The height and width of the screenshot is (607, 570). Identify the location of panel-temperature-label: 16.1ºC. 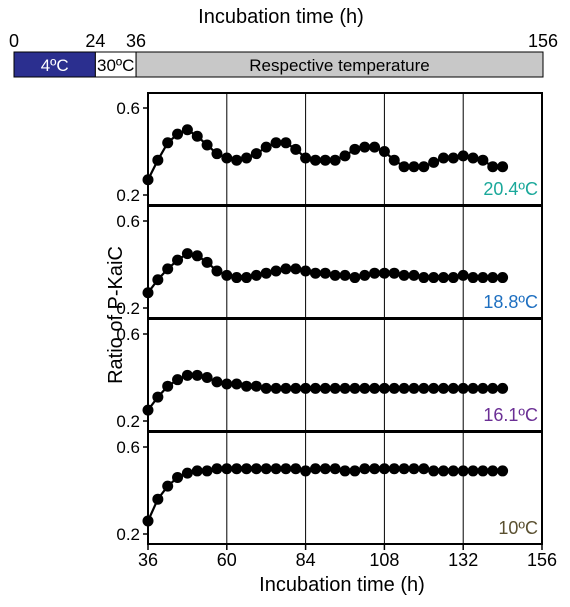
(510, 415).